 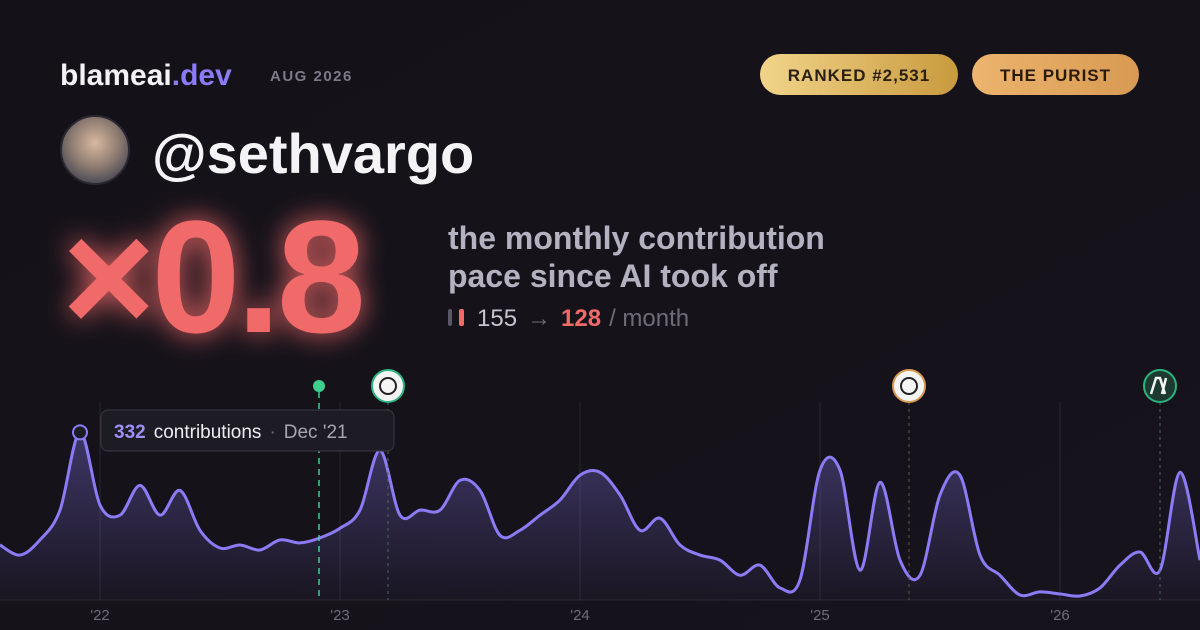 What do you see at coordinates (613, 276) in the screenshot?
I see `description: pace since AI took off` at bounding box center [613, 276].